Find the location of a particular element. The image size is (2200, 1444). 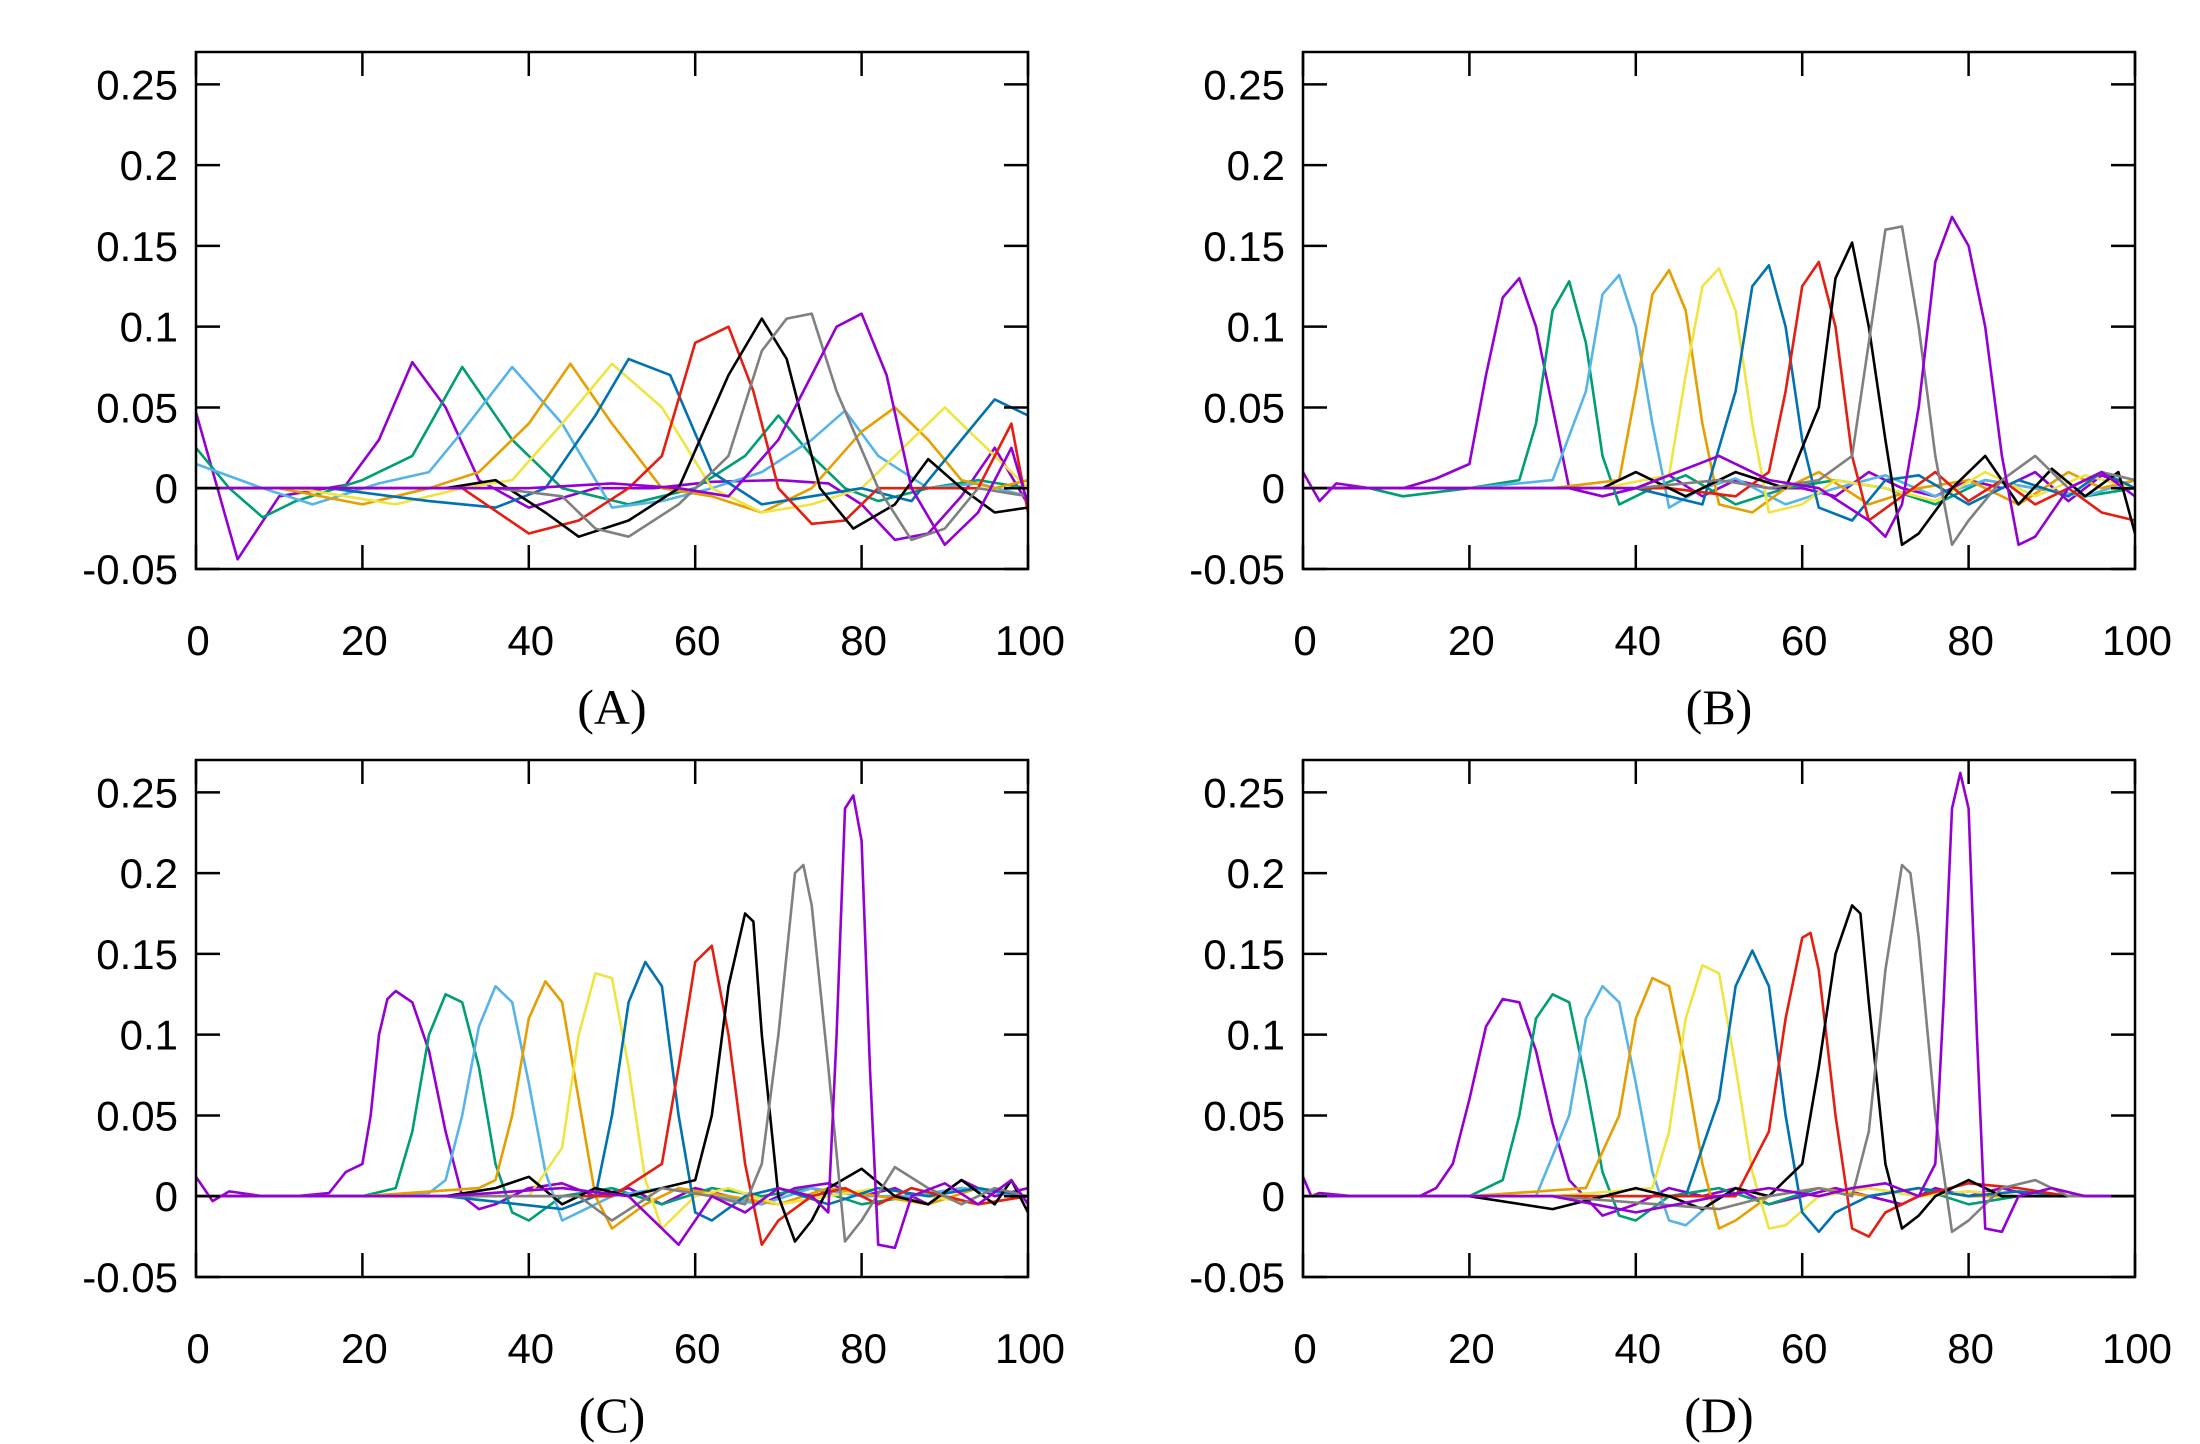

panel-label: (C) is located at coordinates (612, 1415).